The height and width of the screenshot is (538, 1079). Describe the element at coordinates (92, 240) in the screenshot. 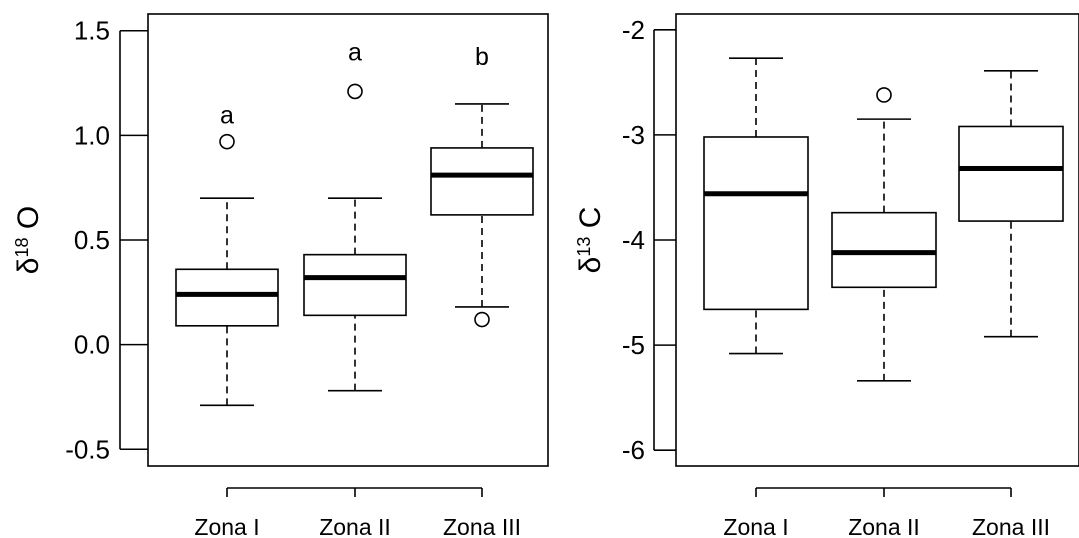

I see `y-tick-label: 0.5` at that location.